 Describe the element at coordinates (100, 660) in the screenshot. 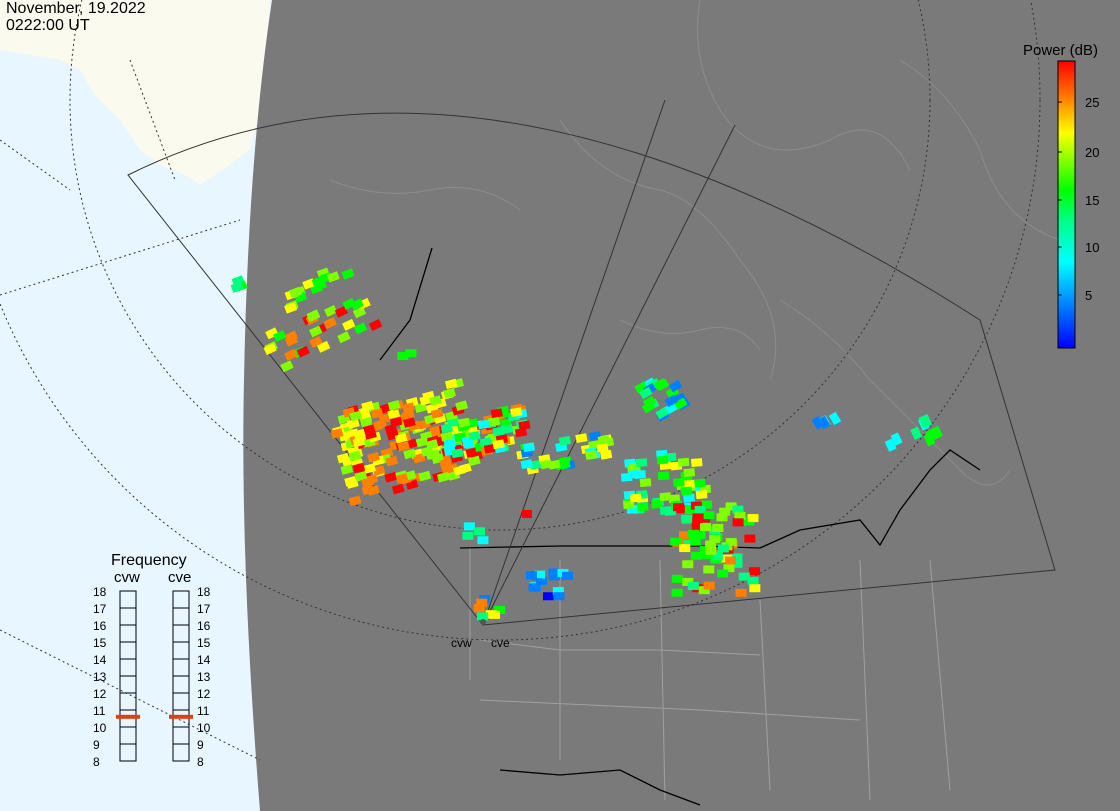

I see `frequency-scale-label: 14` at that location.